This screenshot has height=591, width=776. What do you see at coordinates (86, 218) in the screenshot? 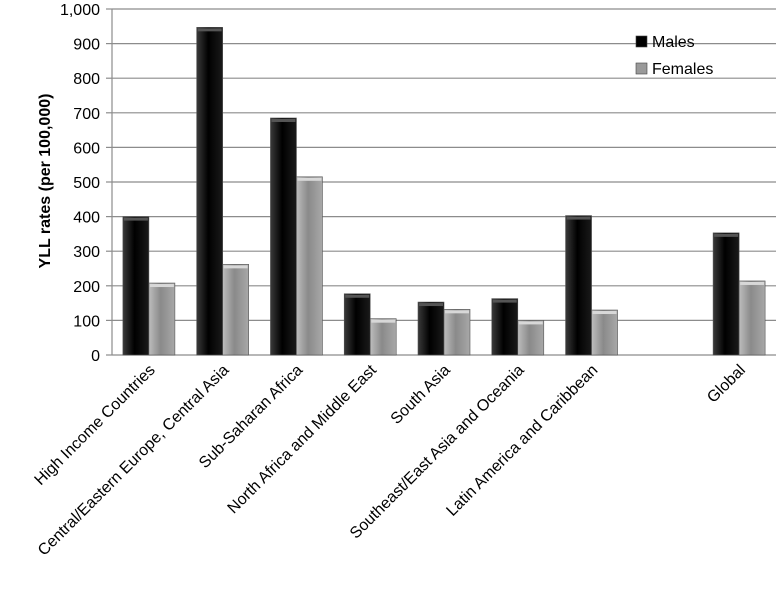
I see `y-tick-label: 400` at bounding box center [86, 218].